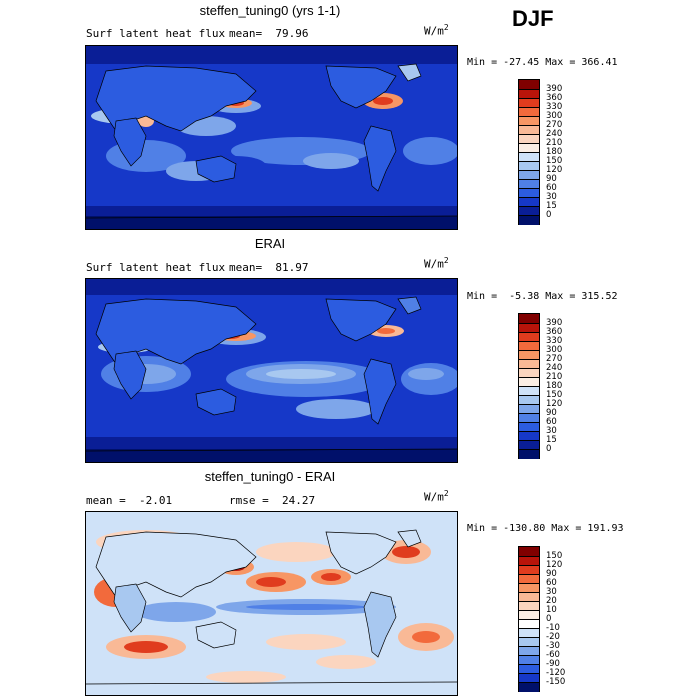 Image resolution: width=700 pixels, height=700 pixels. Describe the element at coordinates (554, 565) in the screenshot. I see `panel-3-cbar-tick: 120` at that location.